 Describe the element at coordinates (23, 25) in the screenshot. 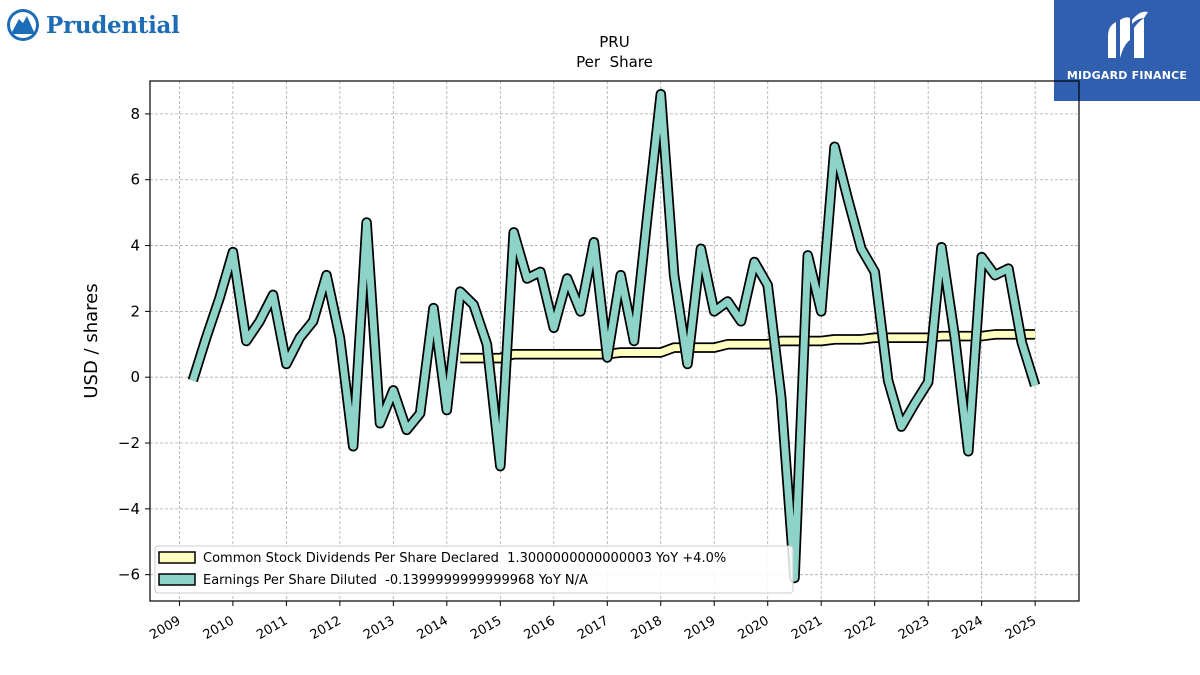

I see `rock-emblem-icon` at that location.